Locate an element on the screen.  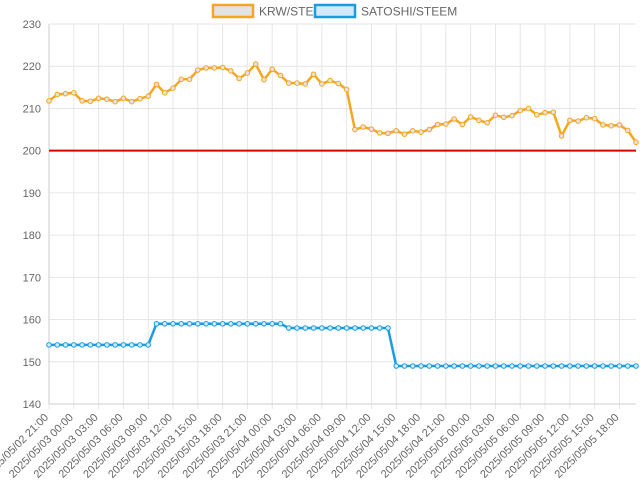
y-tick-label: 210 is located at coordinates (32, 109).